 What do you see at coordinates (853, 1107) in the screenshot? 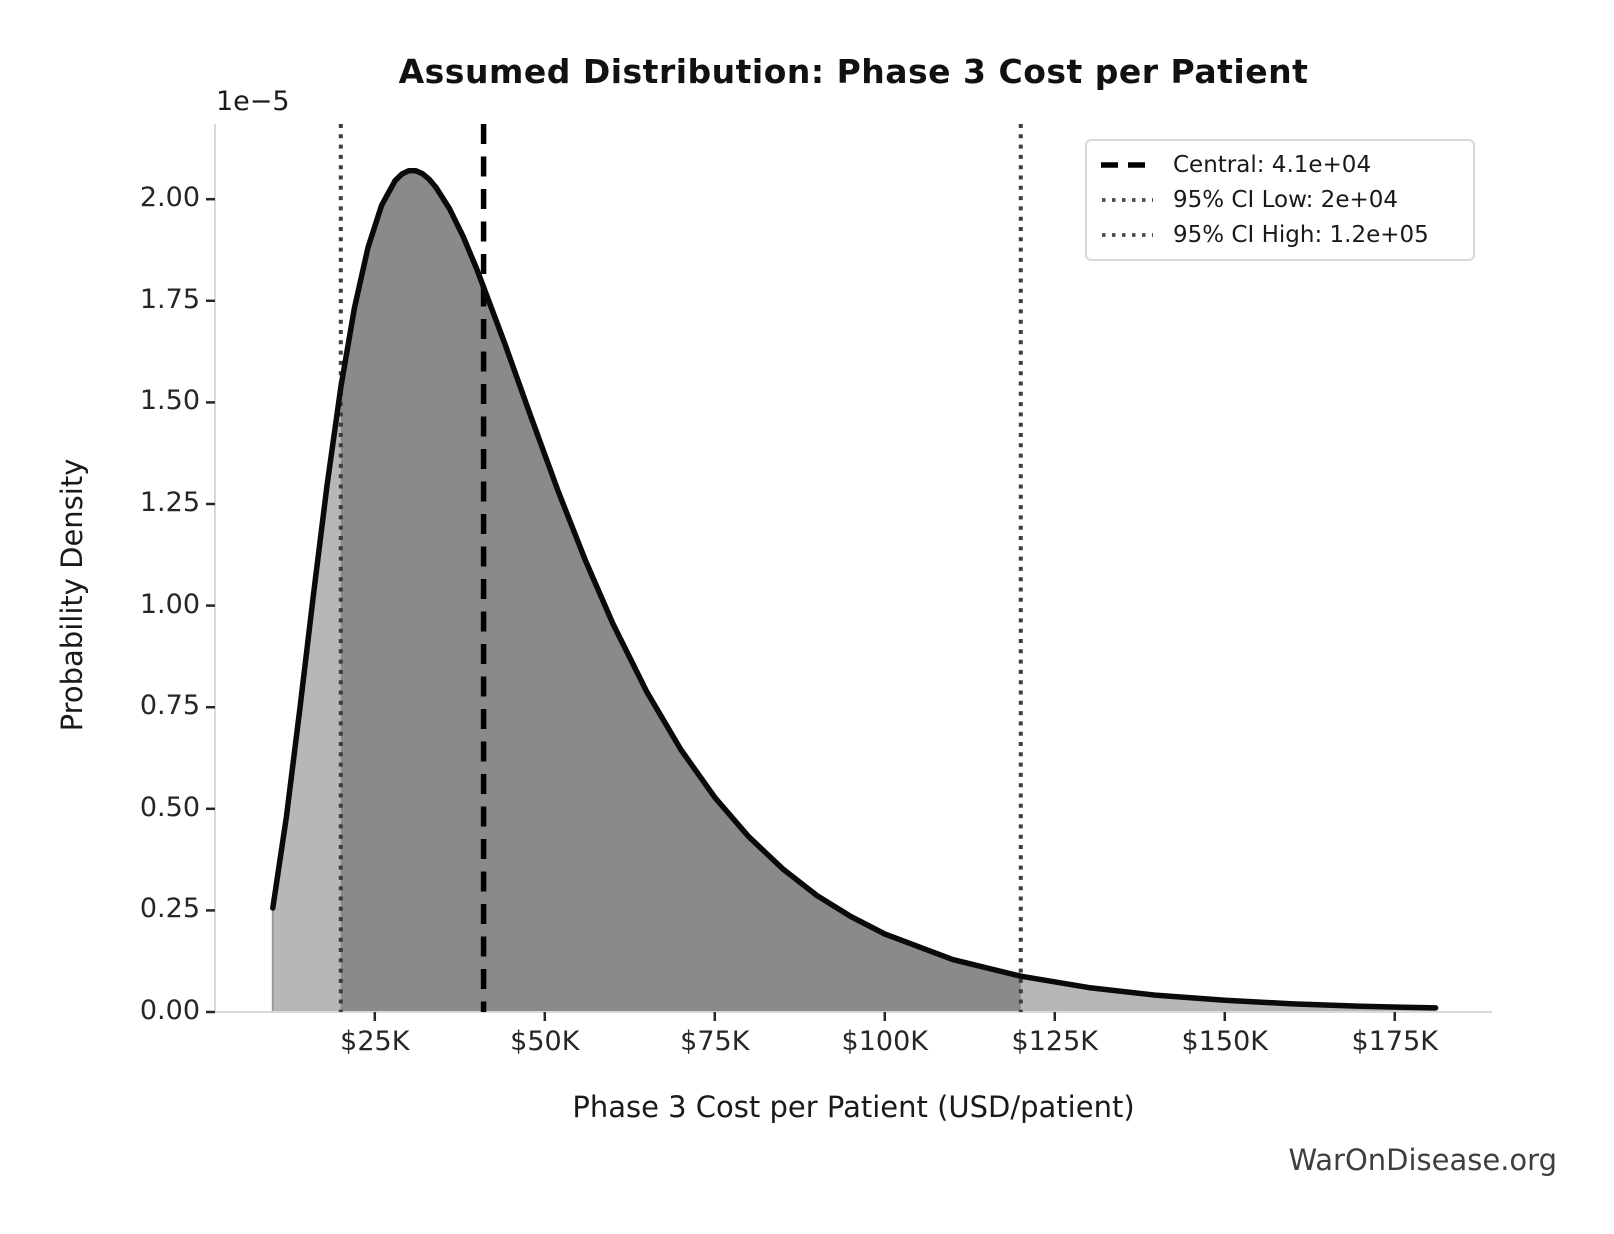
I see `x-axis-label: Phase 3 Cost per Patient (USD/patient)` at bounding box center [853, 1107].